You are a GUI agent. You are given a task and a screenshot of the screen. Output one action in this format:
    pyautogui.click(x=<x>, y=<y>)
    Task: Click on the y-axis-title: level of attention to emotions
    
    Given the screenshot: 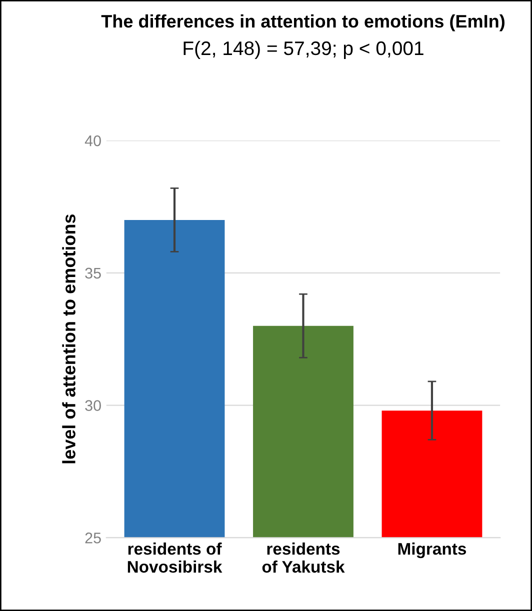 What is the action you would take?
    pyautogui.click(x=69, y=339)
    